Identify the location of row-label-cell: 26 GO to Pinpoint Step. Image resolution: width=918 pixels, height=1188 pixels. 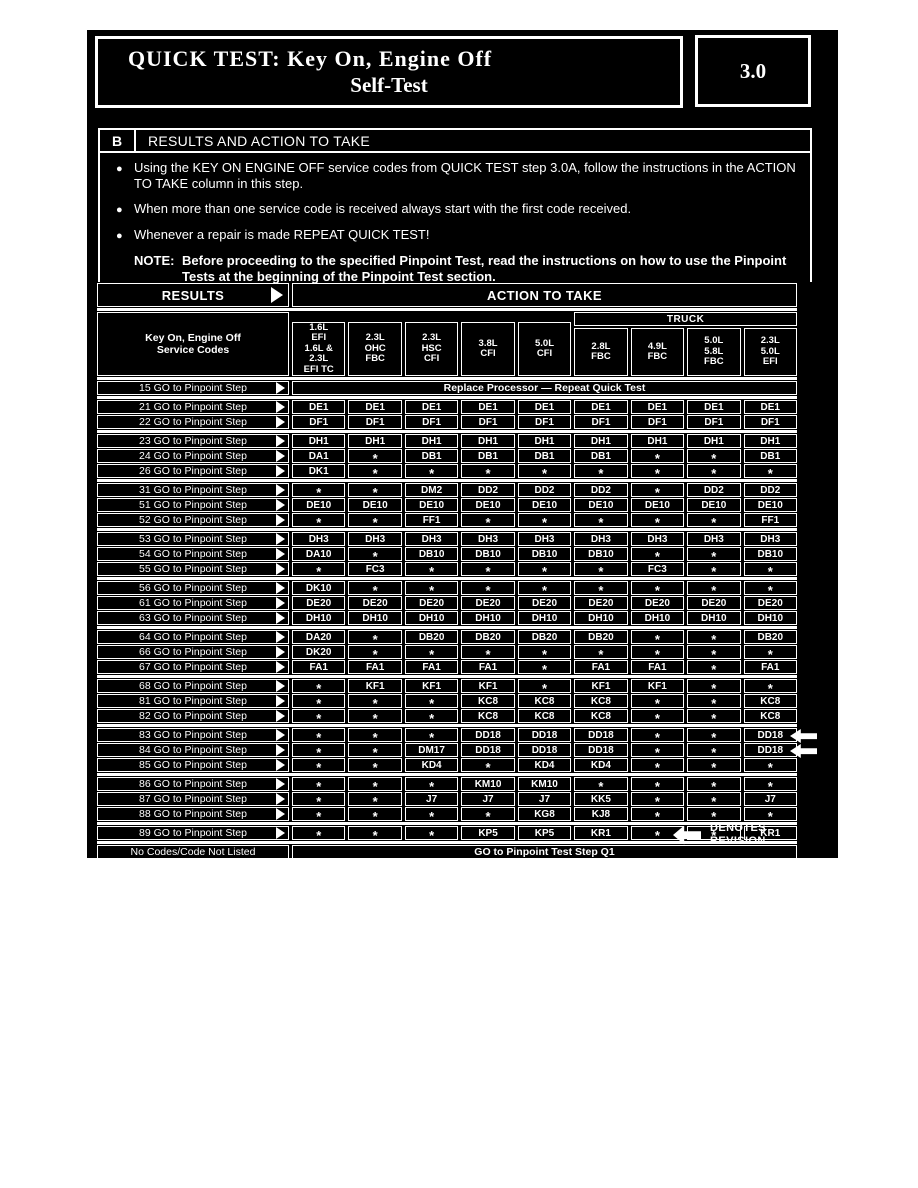
(193, 471).